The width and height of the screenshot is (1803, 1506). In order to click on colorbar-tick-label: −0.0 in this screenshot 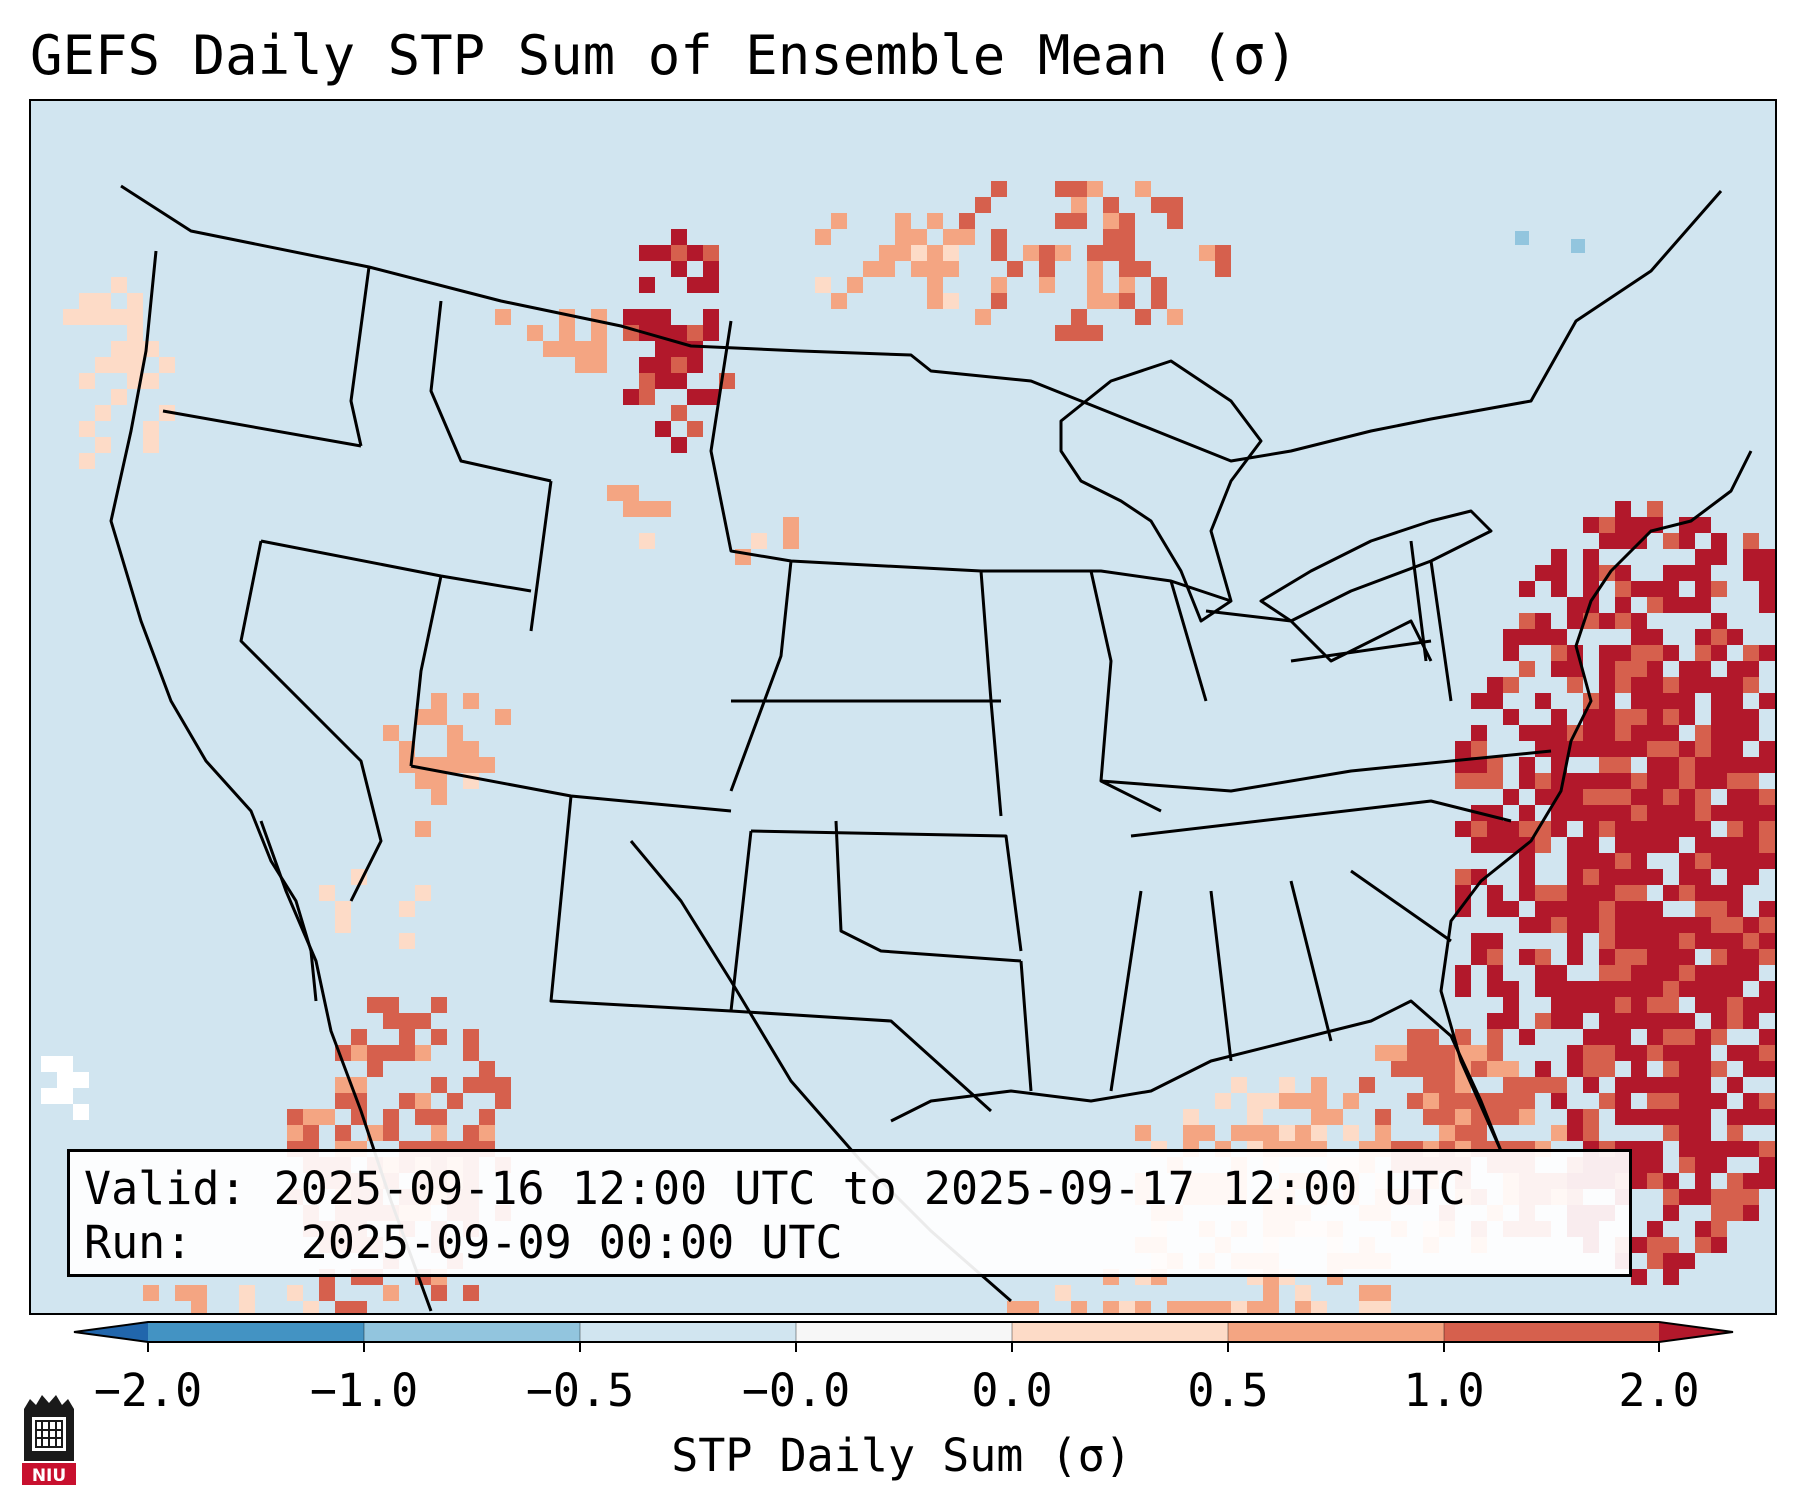, I will do `click(796, 1390)`.